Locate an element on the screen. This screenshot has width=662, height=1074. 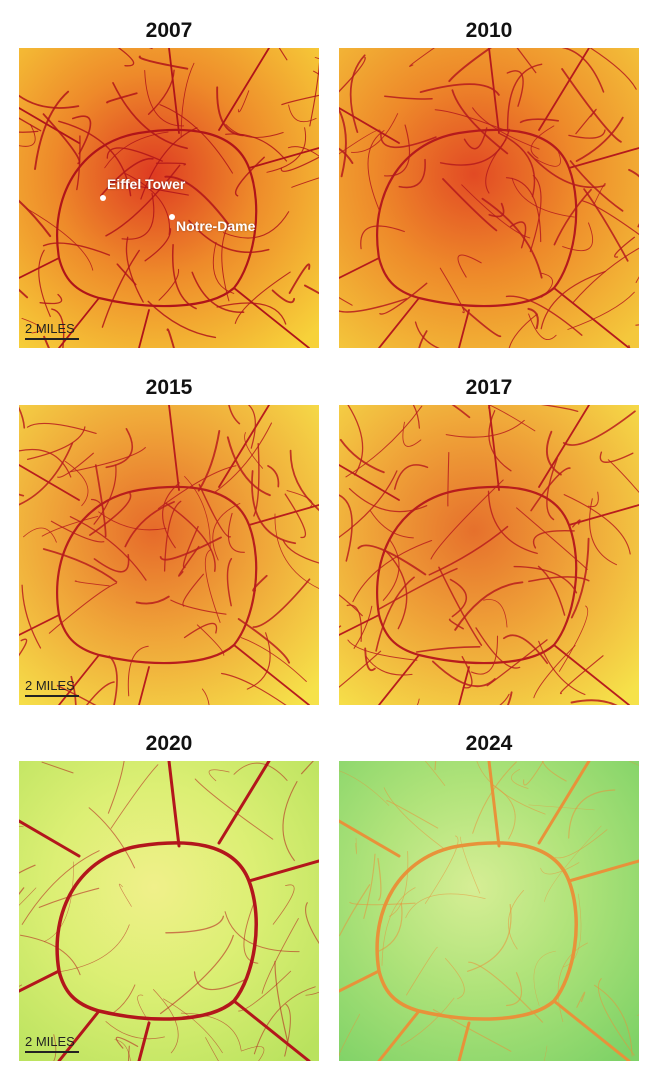
eiffel-tower-marker is located at coordinates (103, 198).